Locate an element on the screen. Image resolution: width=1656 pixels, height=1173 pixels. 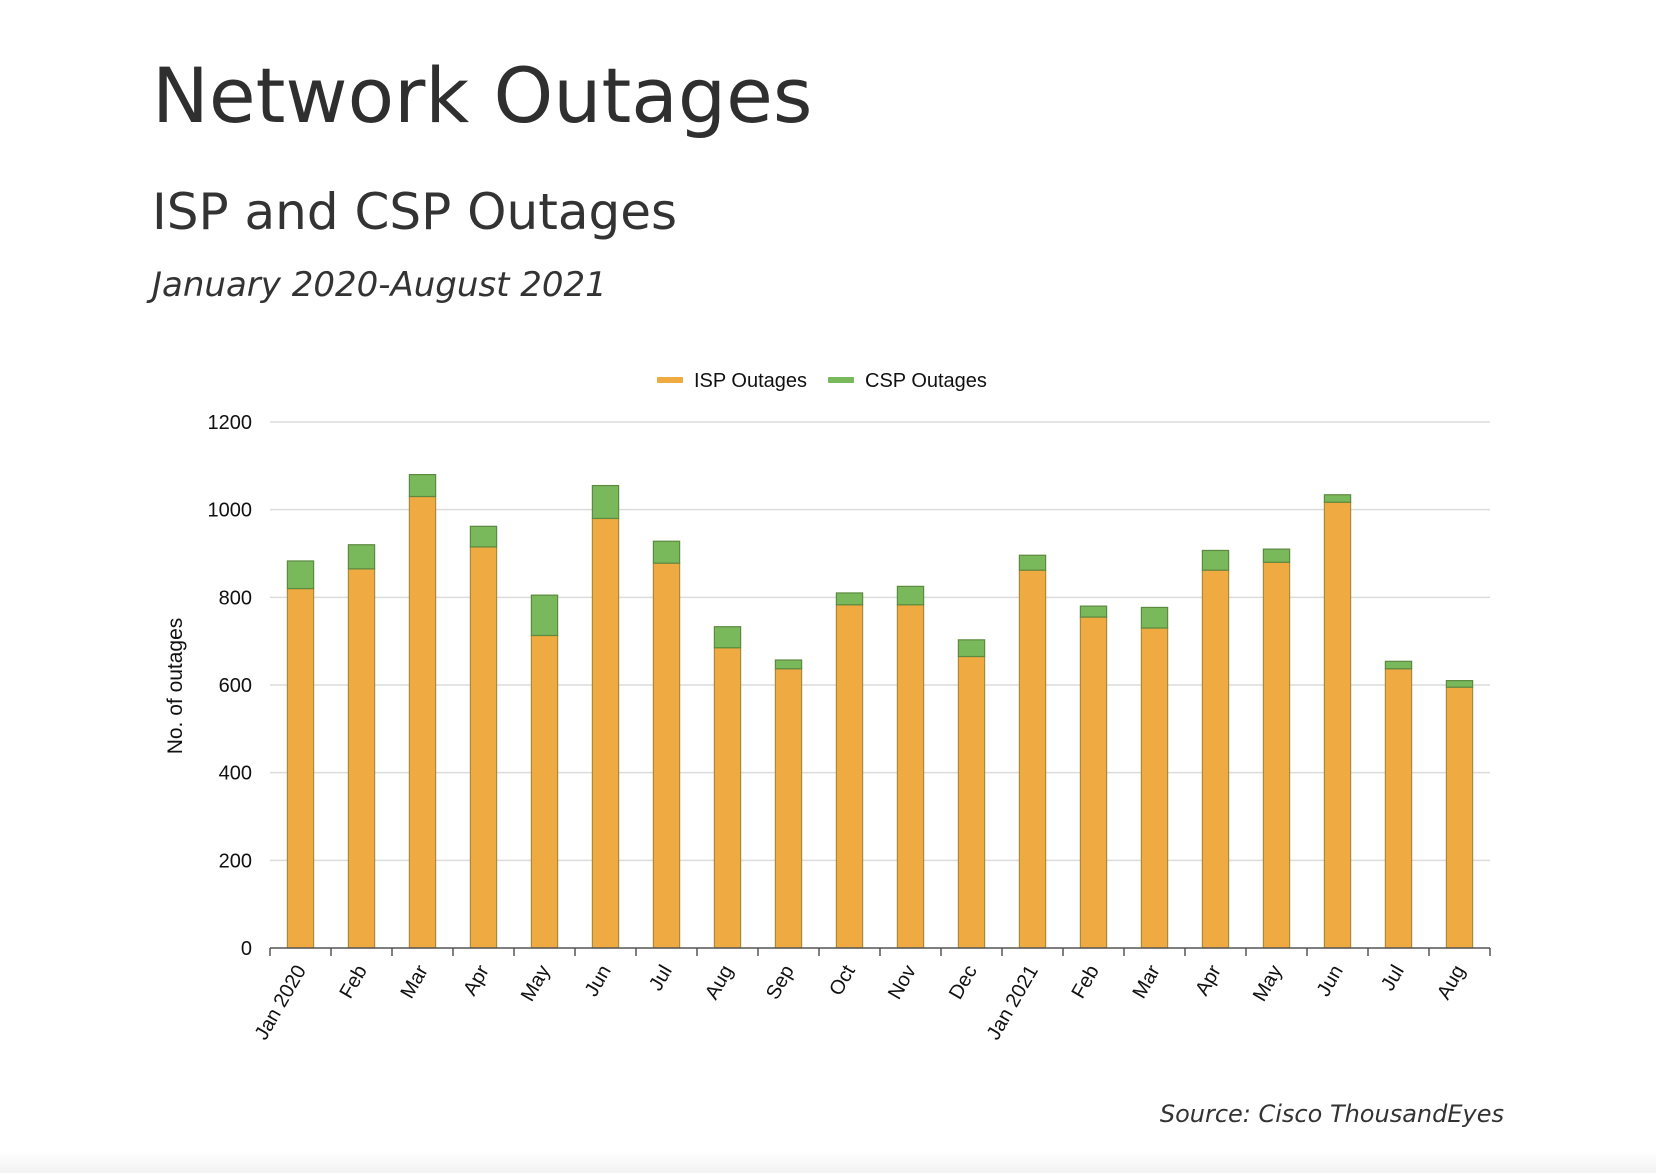
source-note: Source: Cisco ThousandEyes is located at coordinates (1331, 1114).